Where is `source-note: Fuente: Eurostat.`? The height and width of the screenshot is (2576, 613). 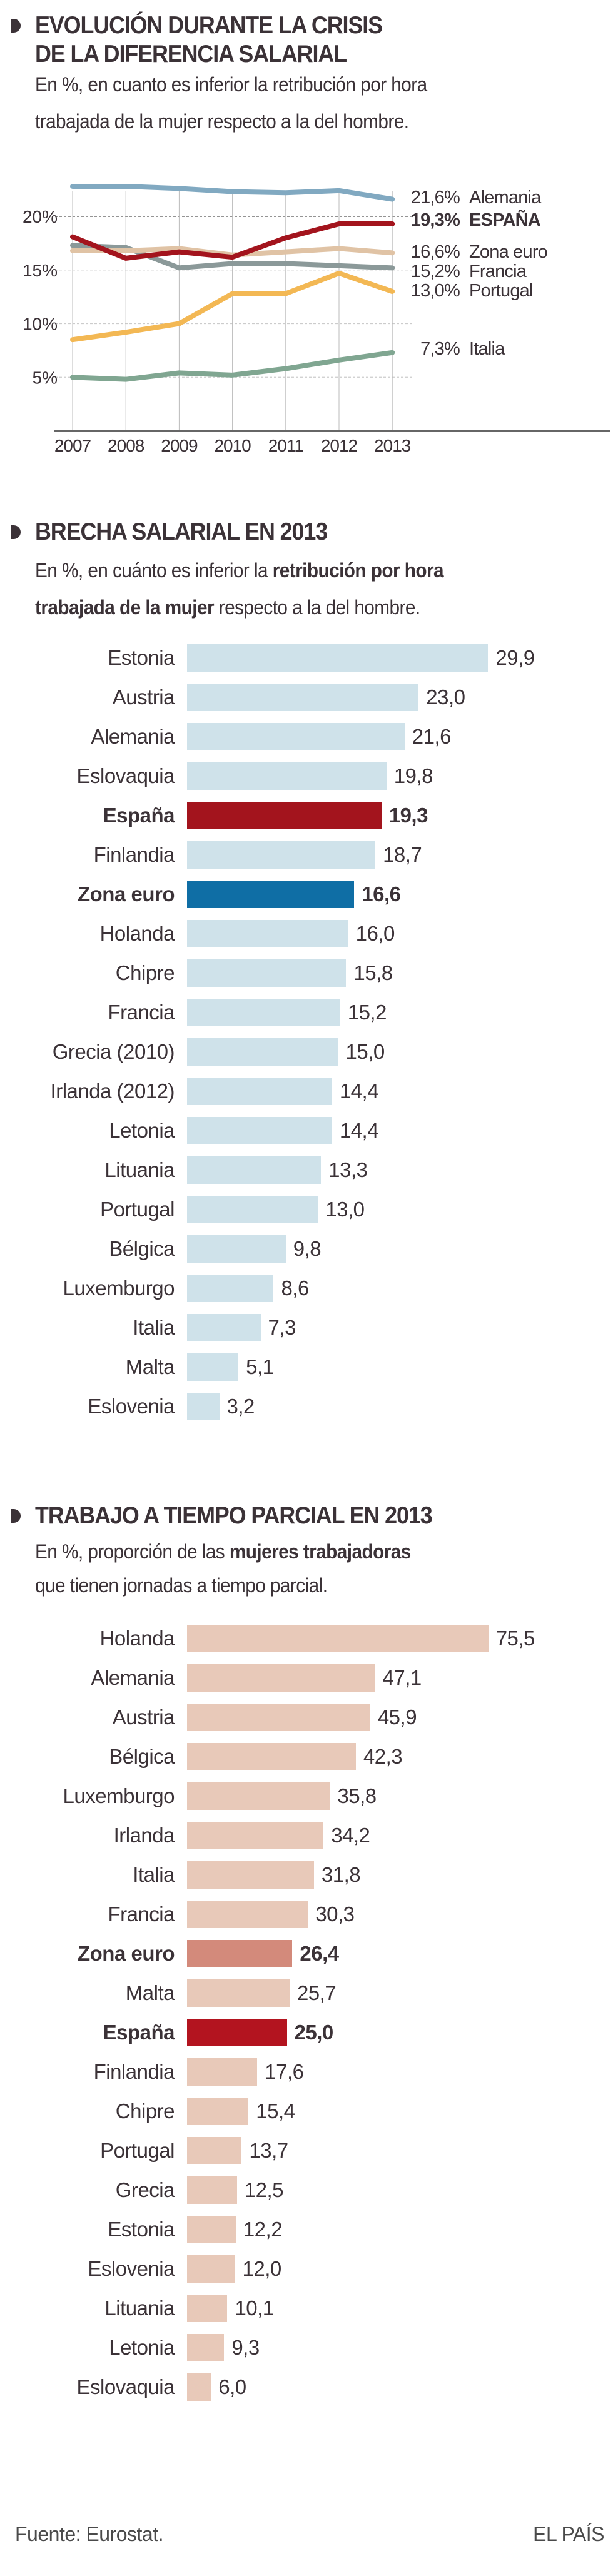 source-note: Fuente: Eurostat. is located at coordinates (89, 2534).